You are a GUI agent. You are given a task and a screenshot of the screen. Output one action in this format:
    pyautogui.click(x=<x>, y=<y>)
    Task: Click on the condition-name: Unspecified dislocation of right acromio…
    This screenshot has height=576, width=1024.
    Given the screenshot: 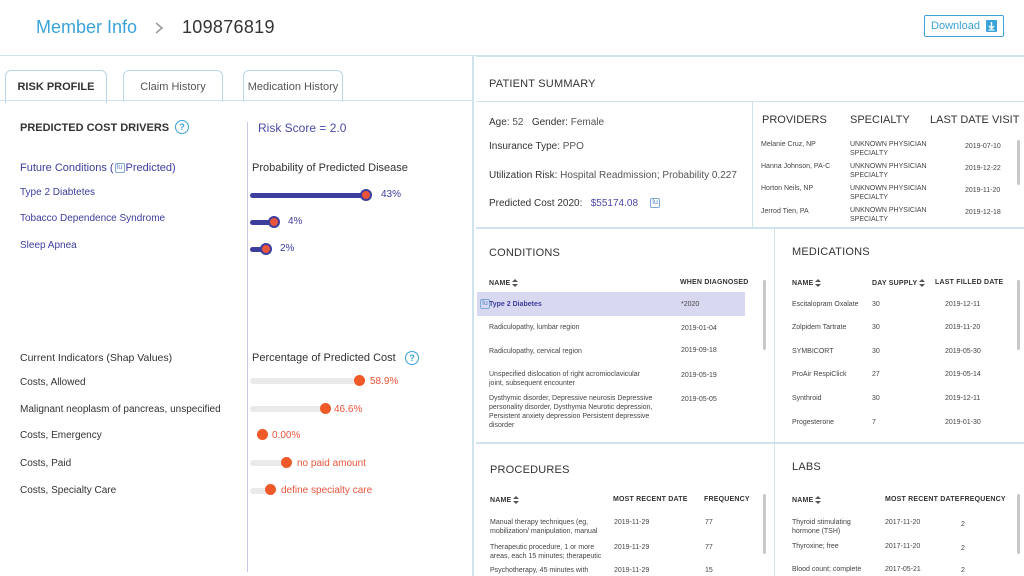 What is the action you would take?
    pyautogui.click(x=564, y=379)
    